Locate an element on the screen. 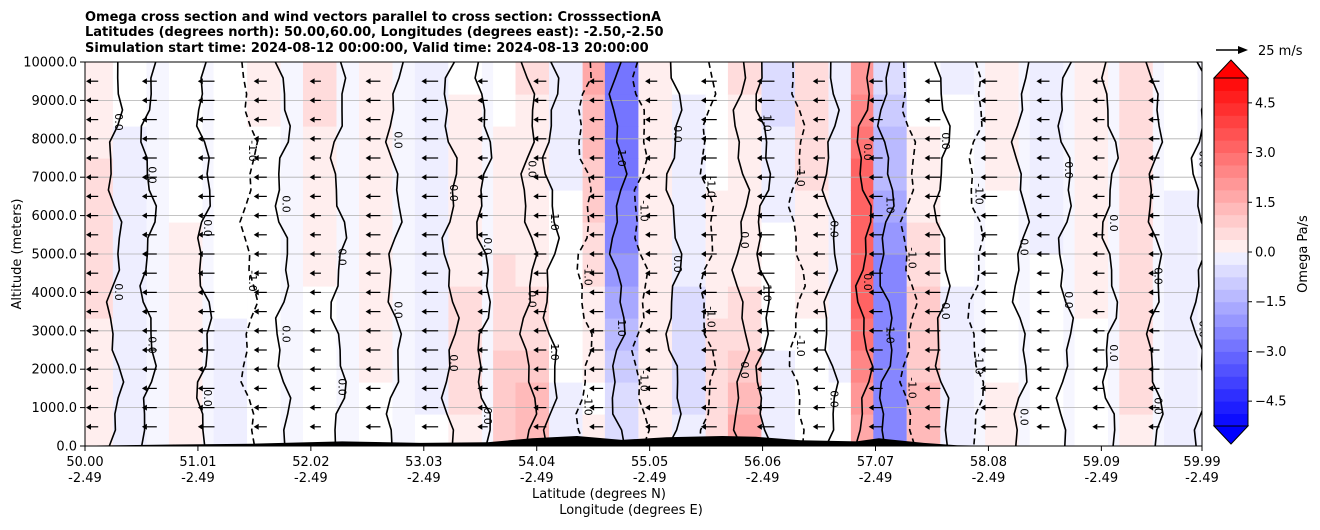 The width and height of the screenshot is (1320, 530). x-tick-label-latitude: 54.04 is located at coordinates (536, 462).